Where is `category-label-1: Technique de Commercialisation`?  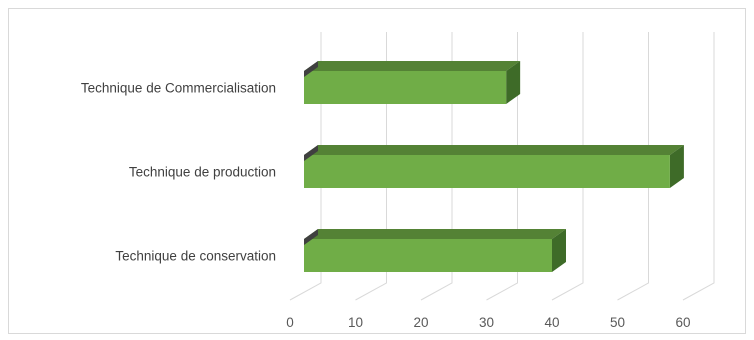 category-label-1: Technique de Commercialisation is located at coordinates (178, 88).